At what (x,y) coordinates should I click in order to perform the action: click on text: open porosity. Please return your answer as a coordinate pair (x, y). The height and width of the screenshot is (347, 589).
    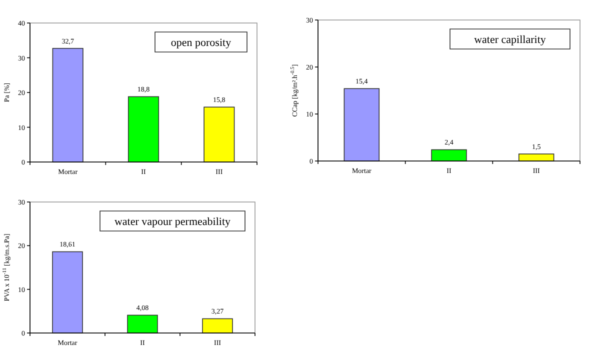
    Looking at the image, I should click on (201, 43).